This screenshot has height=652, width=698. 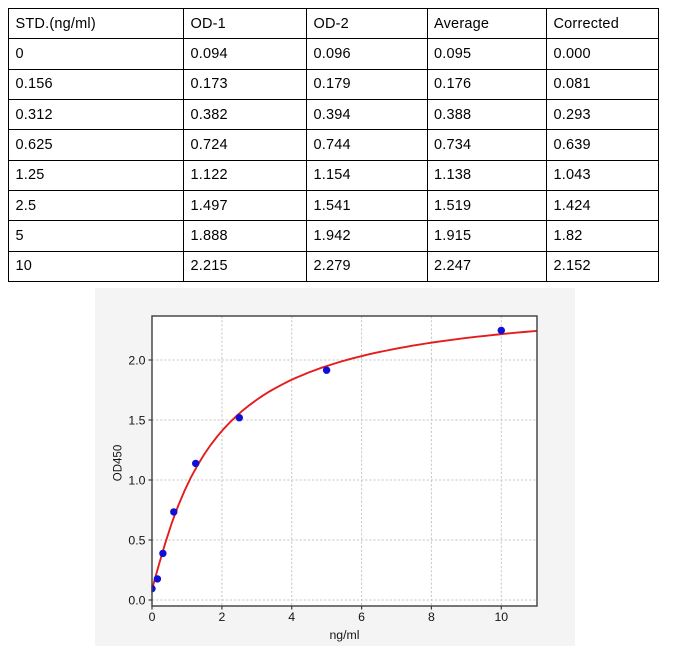 I want to click on svg-text: 4, so click(x=291, y=617).